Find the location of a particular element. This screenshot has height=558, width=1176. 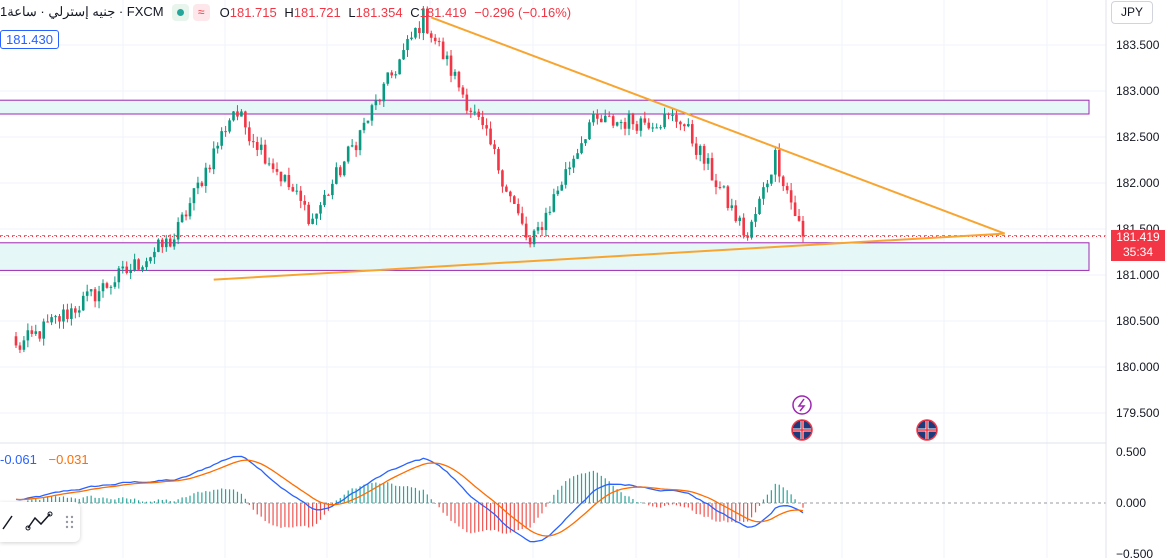

uk-flag-icon is located at coordinates (802, 430).